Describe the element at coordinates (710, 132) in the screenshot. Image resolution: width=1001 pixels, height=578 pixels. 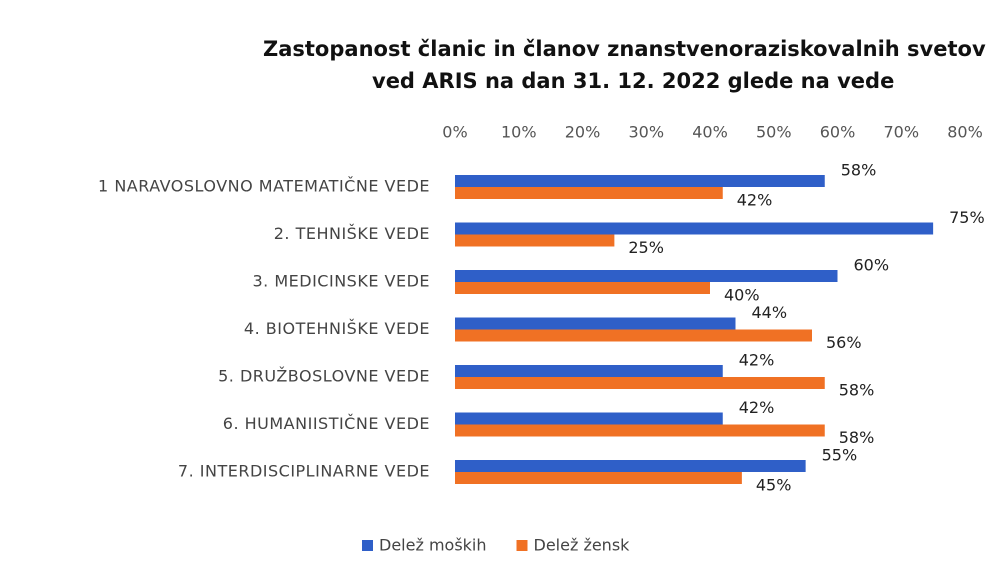
I see `x-tick-label: 40%` at that location.